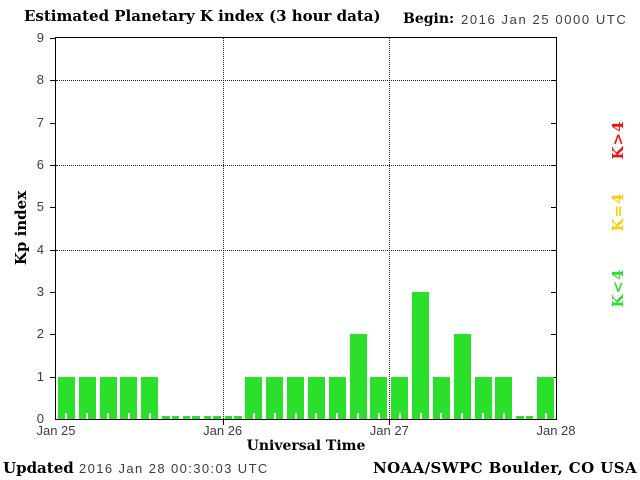 This screenshot has width=640, height=480. Describe the element at coordinates (56, 430) in the screenshot. I see `x-date-label: Jan 25` at that location.